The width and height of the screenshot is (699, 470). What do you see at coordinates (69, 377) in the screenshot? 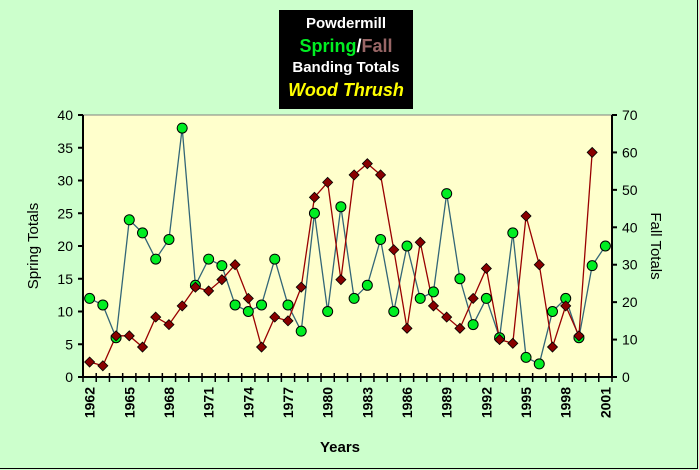
I see `y-tick-label: 0` at bounding box center [69, 377].